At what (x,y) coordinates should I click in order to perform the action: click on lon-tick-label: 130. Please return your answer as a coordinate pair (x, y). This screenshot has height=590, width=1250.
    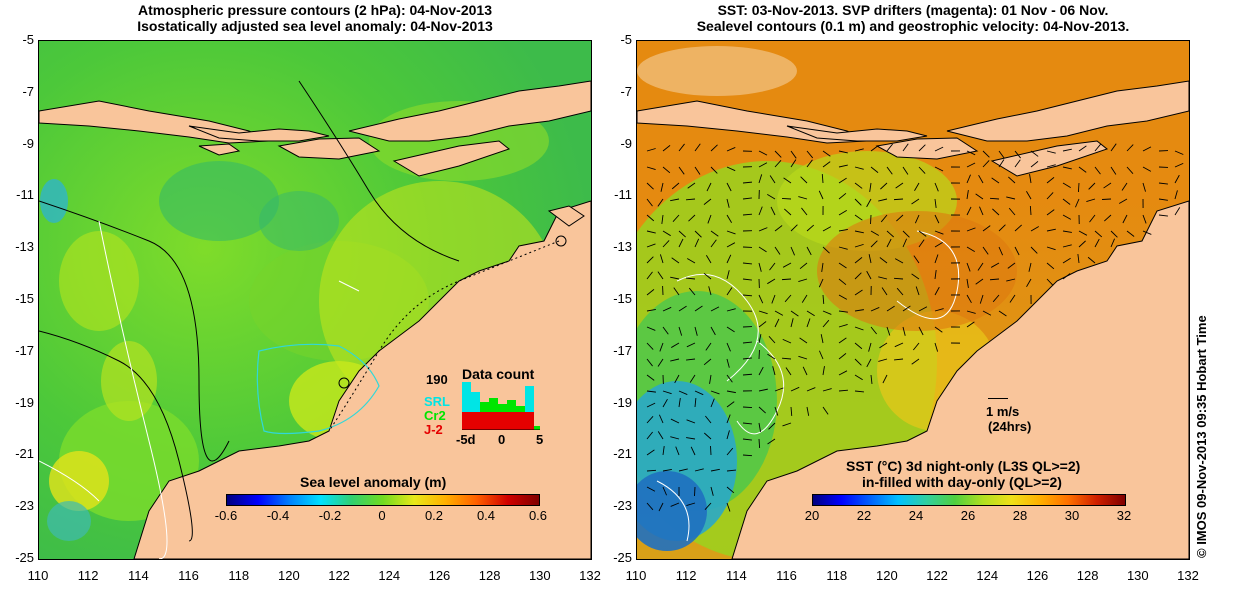
    Looking at the image, I should click on (1137, 575).